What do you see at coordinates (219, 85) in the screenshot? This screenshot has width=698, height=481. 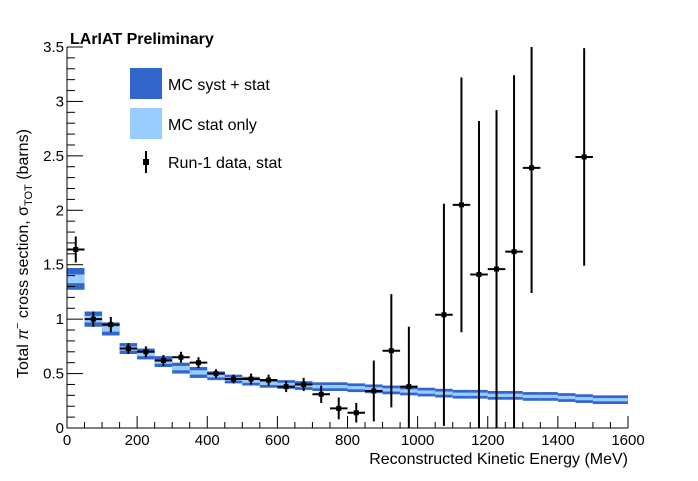 I see `legend-label: MC syst + stat` at bounding box center [219, 85].